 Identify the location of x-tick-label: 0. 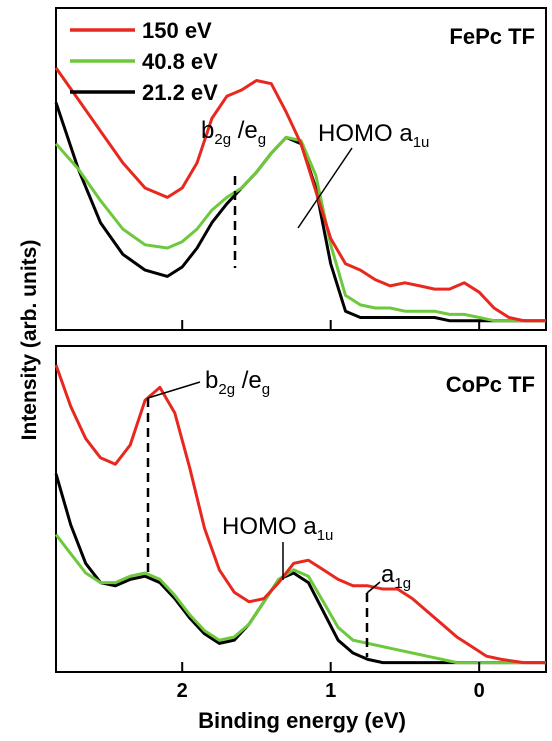
(479, 691).